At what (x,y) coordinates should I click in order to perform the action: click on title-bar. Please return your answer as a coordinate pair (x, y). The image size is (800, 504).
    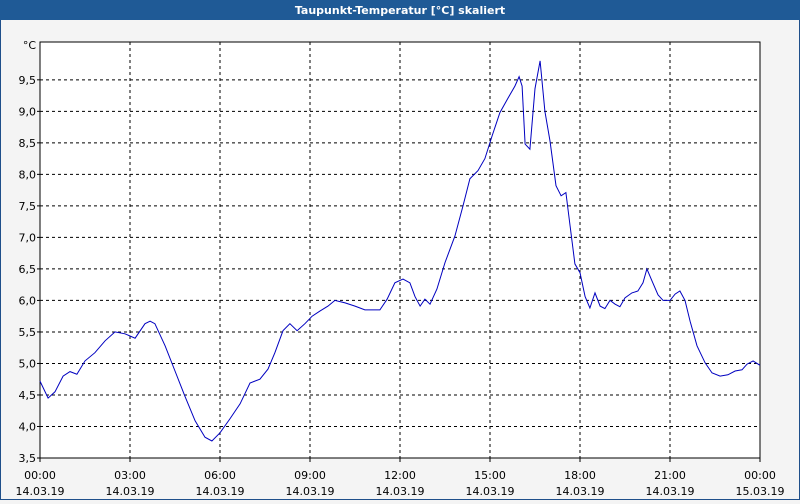
    Looking at the image, I should click on (400, 10).